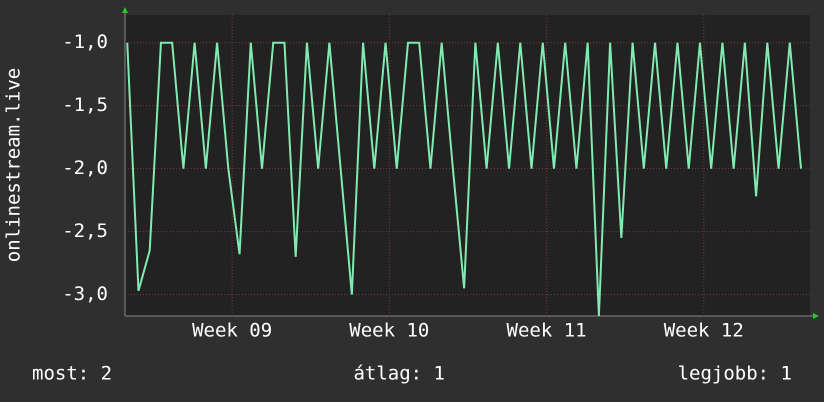 Image resolution: width=824 pixels, height=402 pixels. What do you see at coordinates (85, 294) in the screenshot?
I see `y-tick-label: -3,0` at bounding box center [85, 294].